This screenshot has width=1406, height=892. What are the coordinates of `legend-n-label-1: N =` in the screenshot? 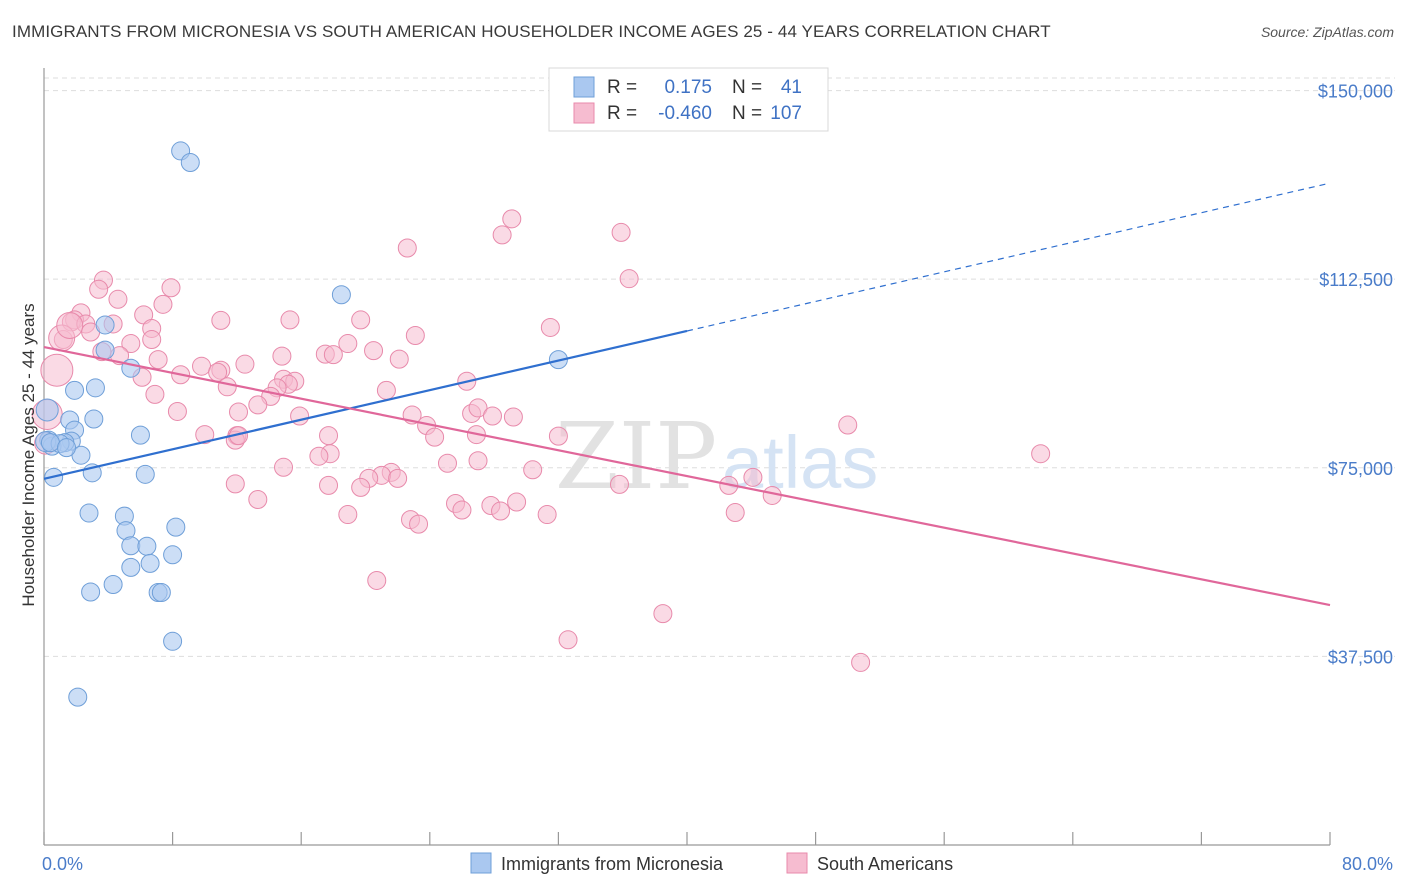 It's located at (747, 87).